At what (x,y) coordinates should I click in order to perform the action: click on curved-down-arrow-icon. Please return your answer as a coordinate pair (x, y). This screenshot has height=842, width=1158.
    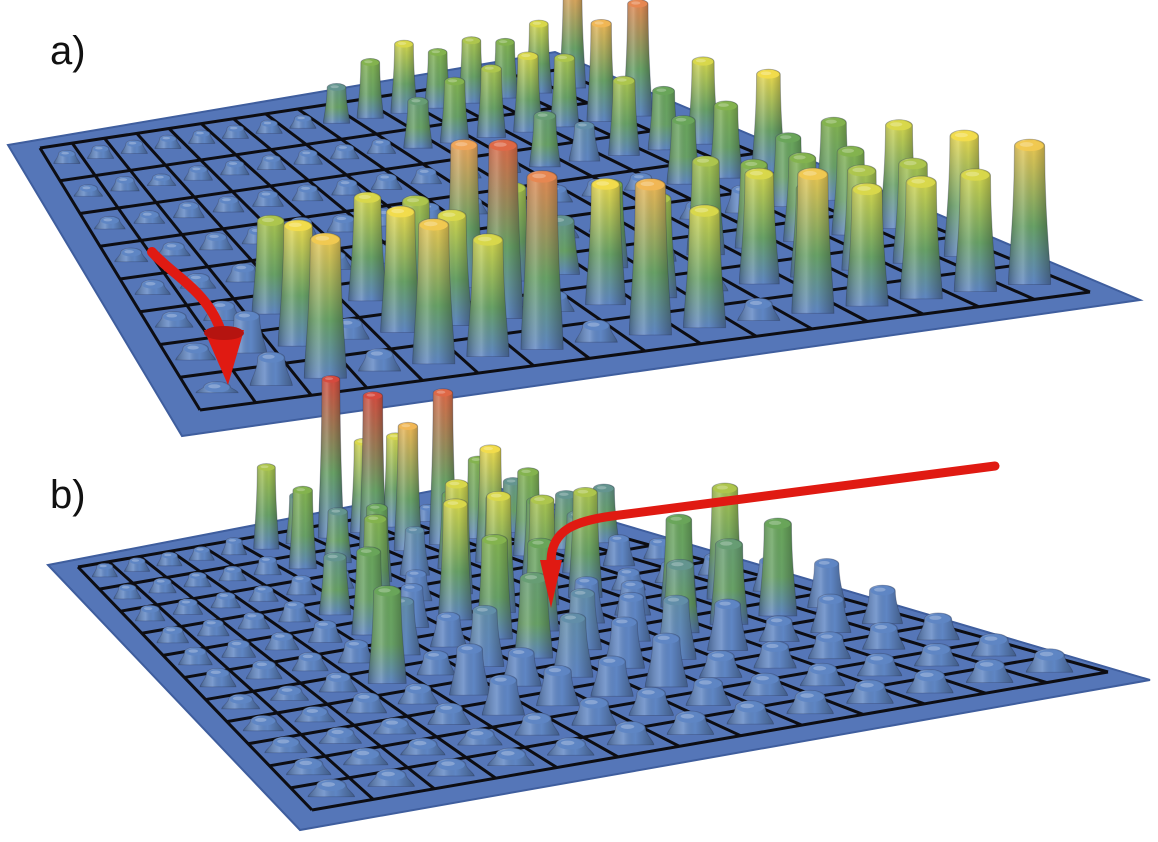
    Looking at the image, I should click on (195, 316).